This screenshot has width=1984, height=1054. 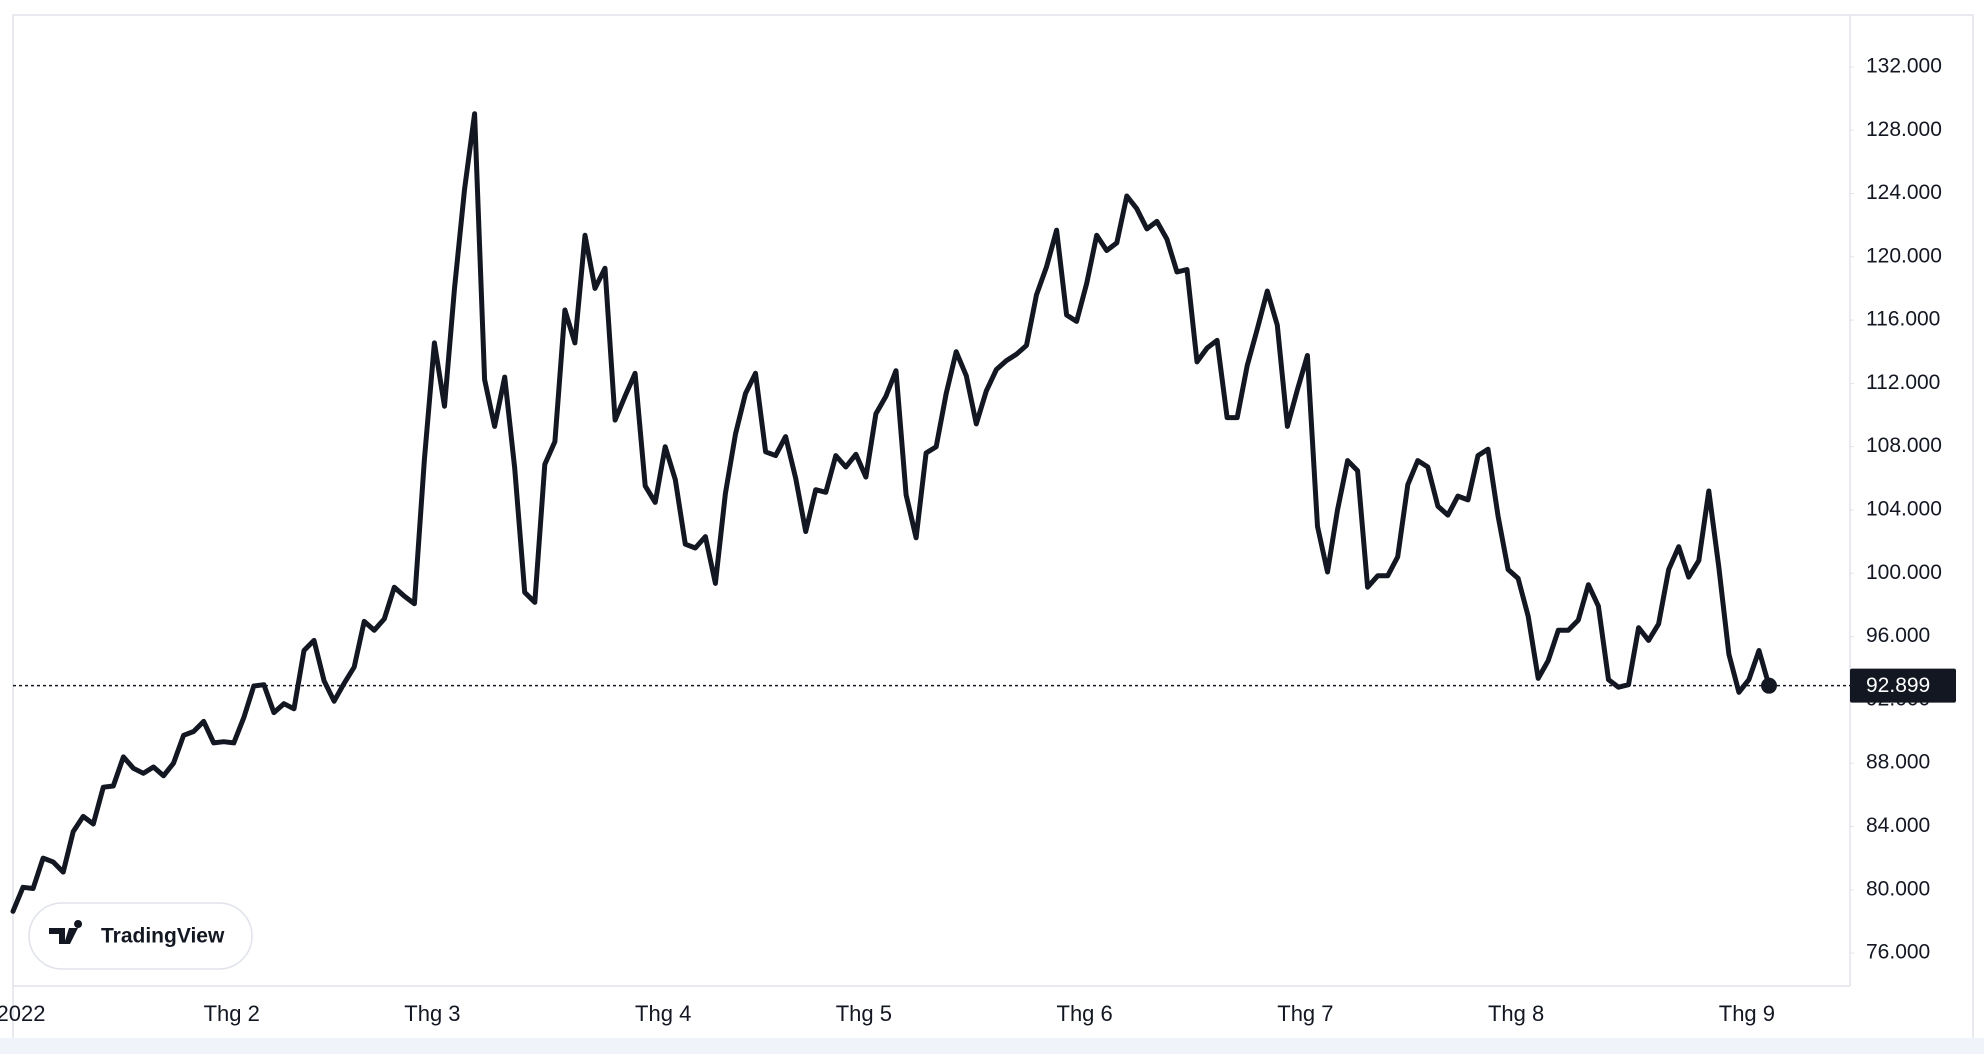 What do you see at coordinates (22, 1013) in the screenshot?
I see `x-tick-label: 2022` at bounding box center [22, 1013].